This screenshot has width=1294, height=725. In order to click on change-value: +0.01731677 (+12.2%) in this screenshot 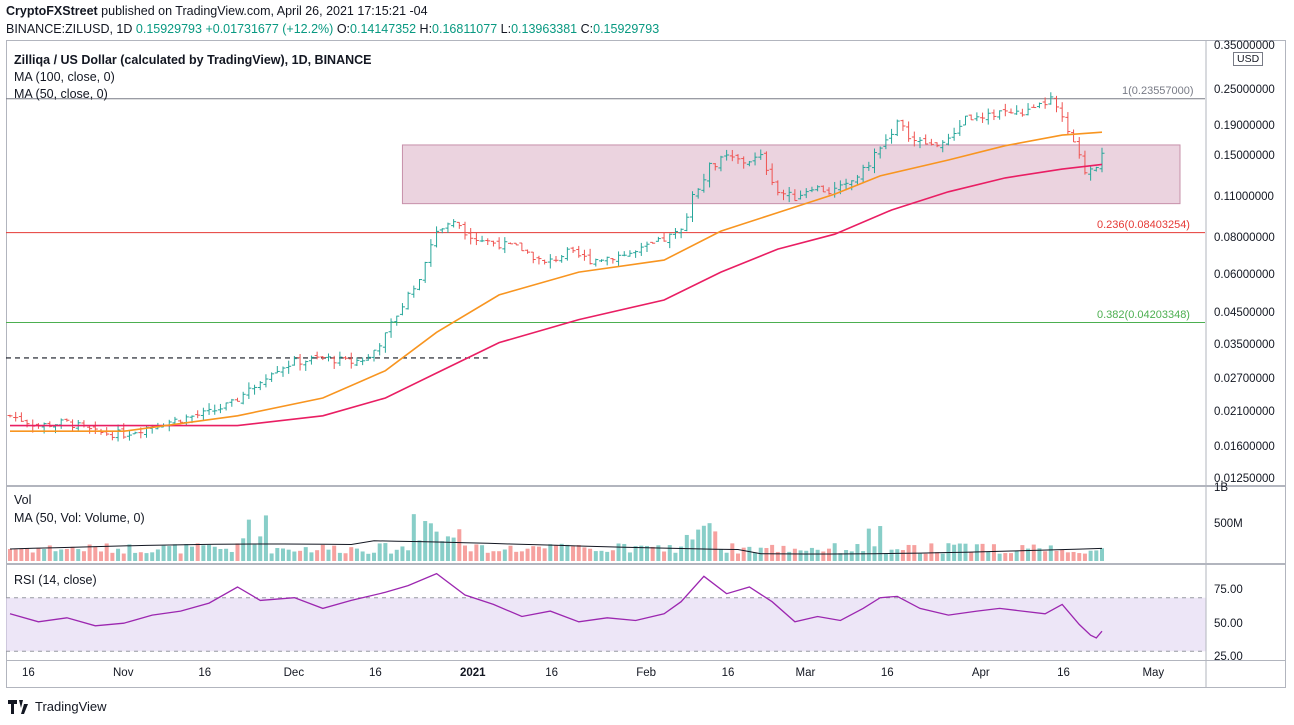, I will do `click(269, 29)`.